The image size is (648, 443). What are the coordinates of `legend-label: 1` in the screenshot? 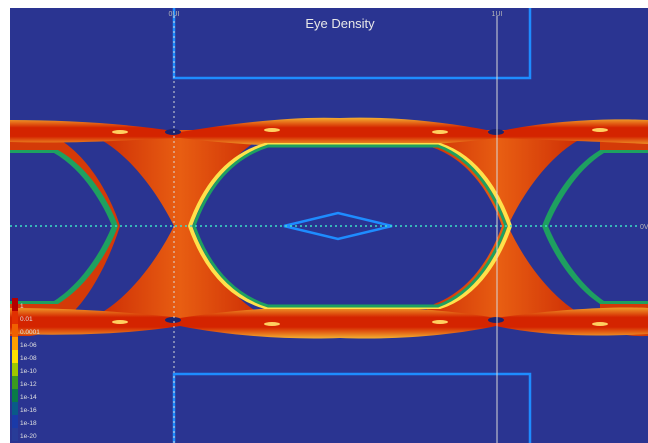 It's located at (22, 306).